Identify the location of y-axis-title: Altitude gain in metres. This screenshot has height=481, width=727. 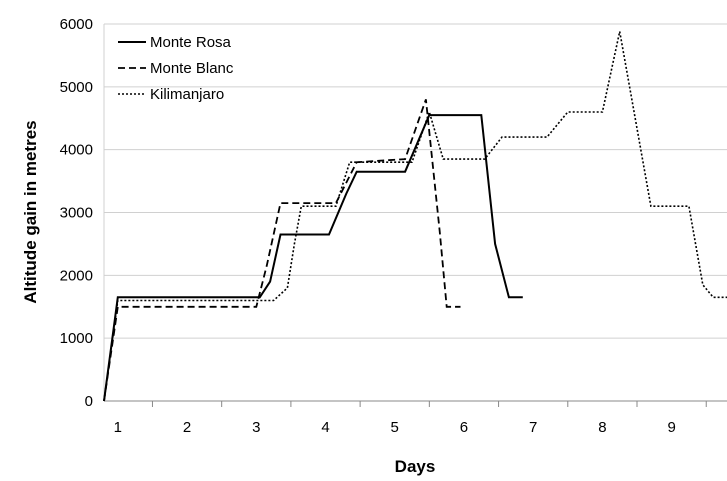
(30, 211).